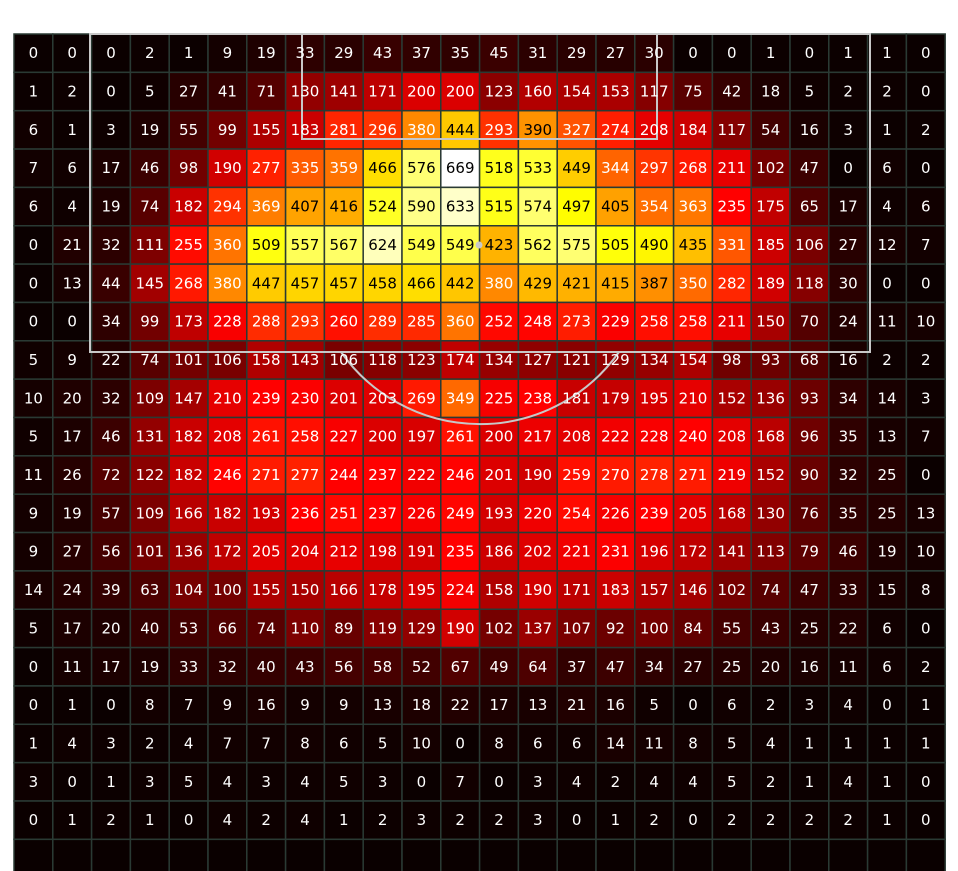 The image size is (958, 871). What do you see at coordinates (149, 590) in the screenshot?
I see `cell-value-label: 63` at bounding box center [149, 590].